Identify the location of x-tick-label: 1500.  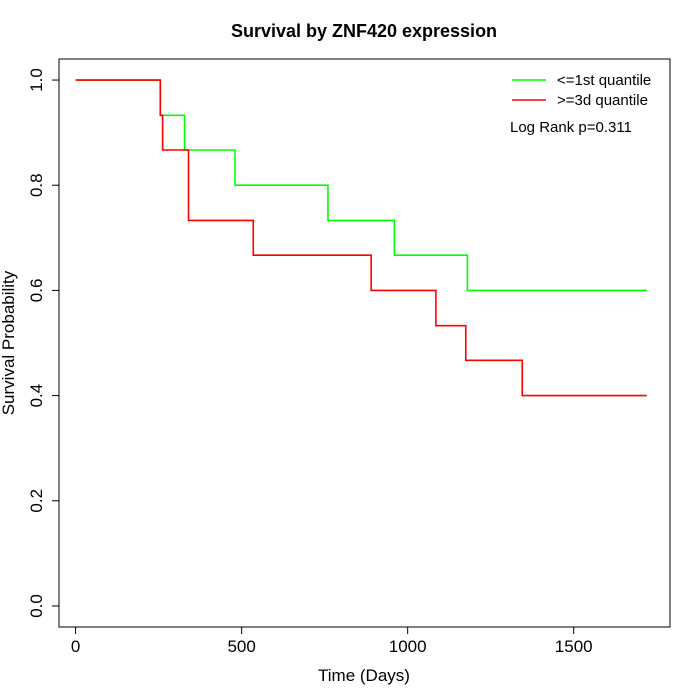
(574, 646).